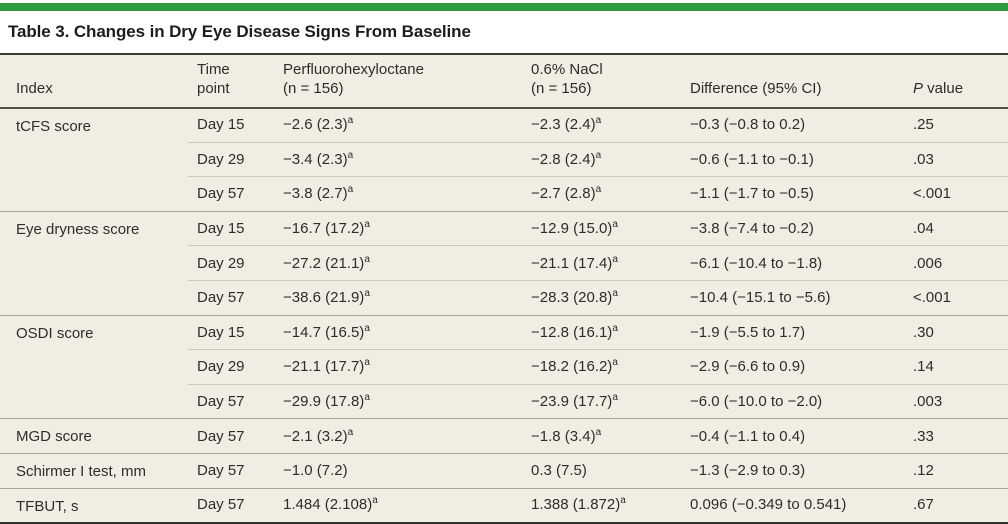 This screenshot has height=524, width=1008. What do you see at coordinates (956, 159) in the screenshot?
I see `cell-p: .03` at bounding box center [956, 159].